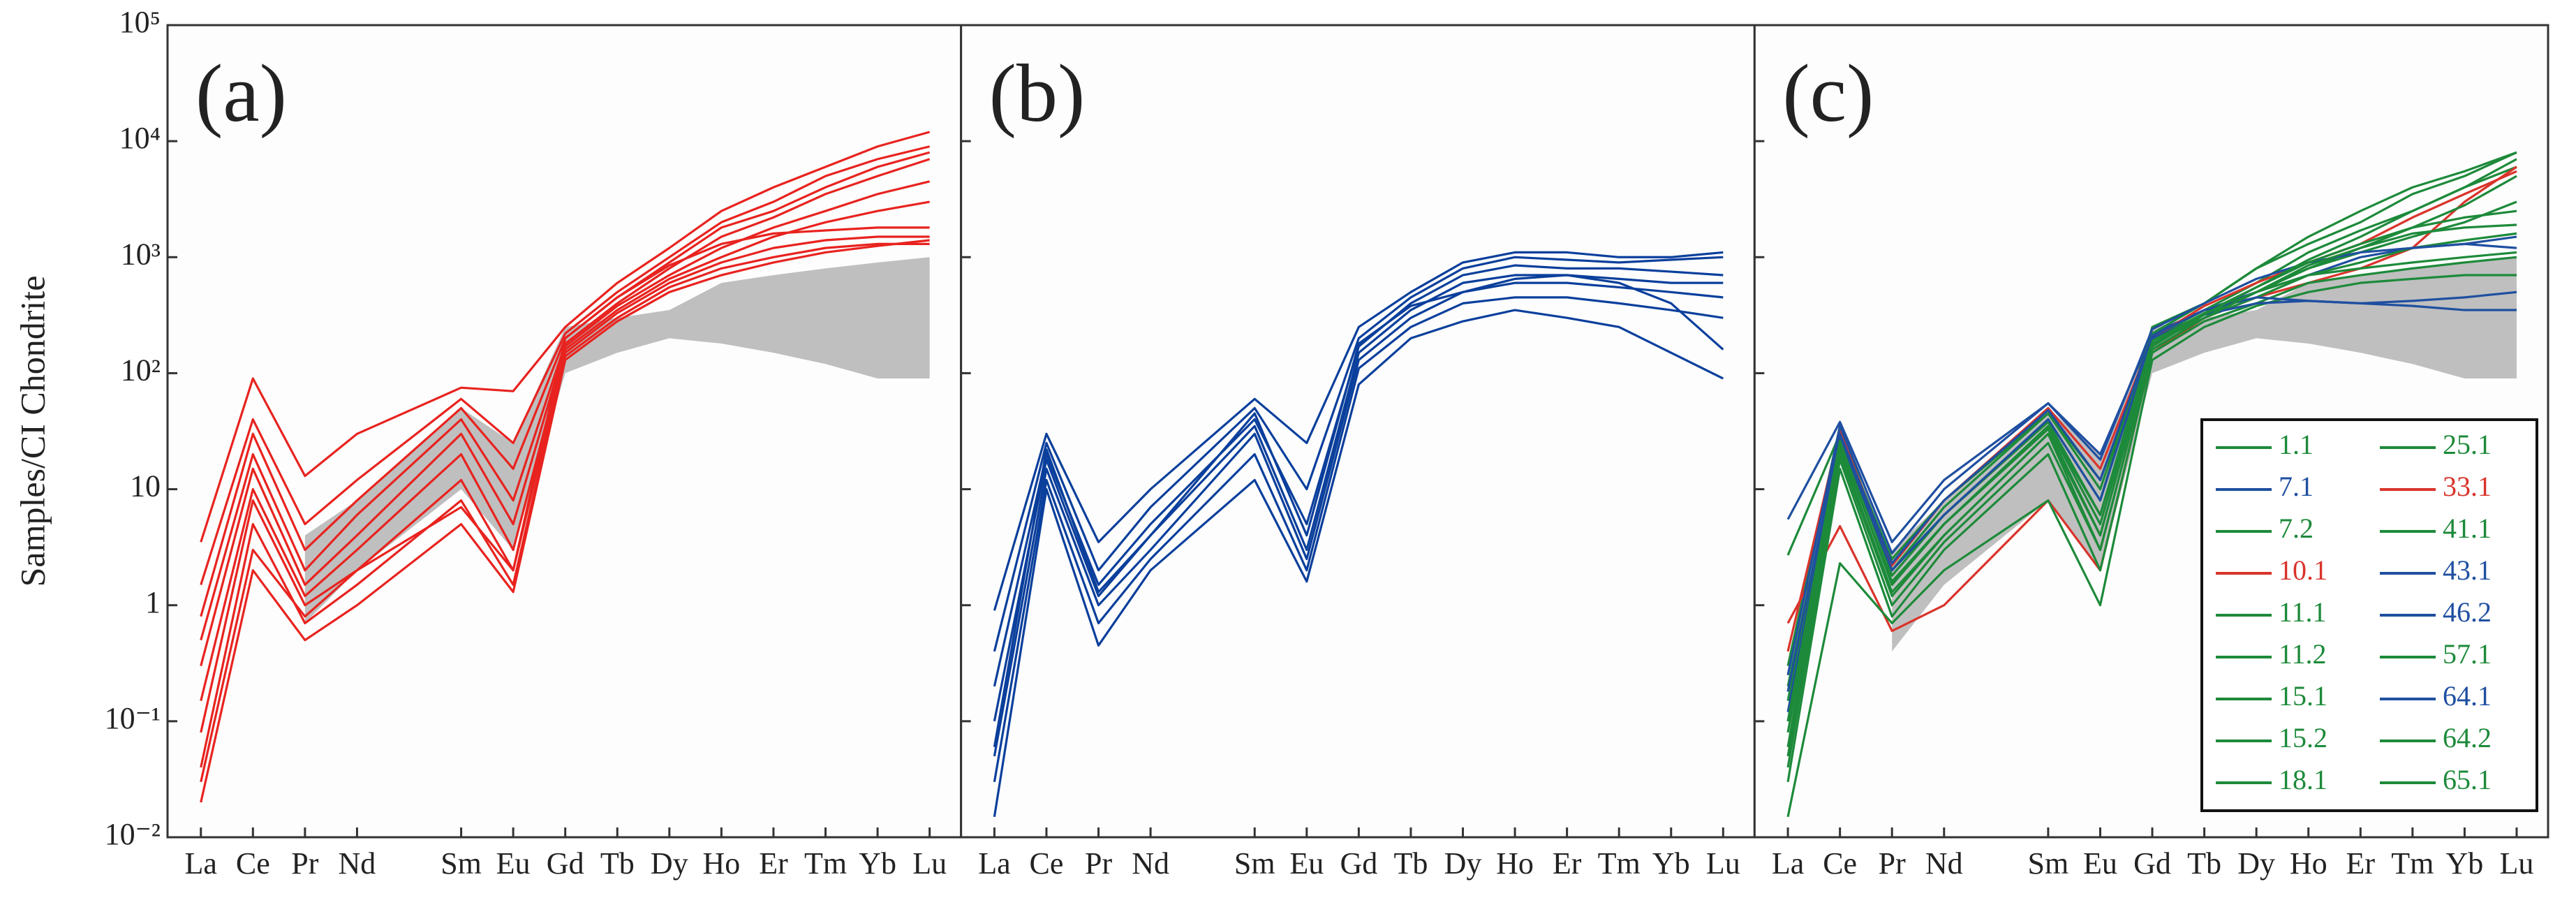  Describe the element at coordinates (617, 440) in the screenshot. I see `reference-field` at that location.